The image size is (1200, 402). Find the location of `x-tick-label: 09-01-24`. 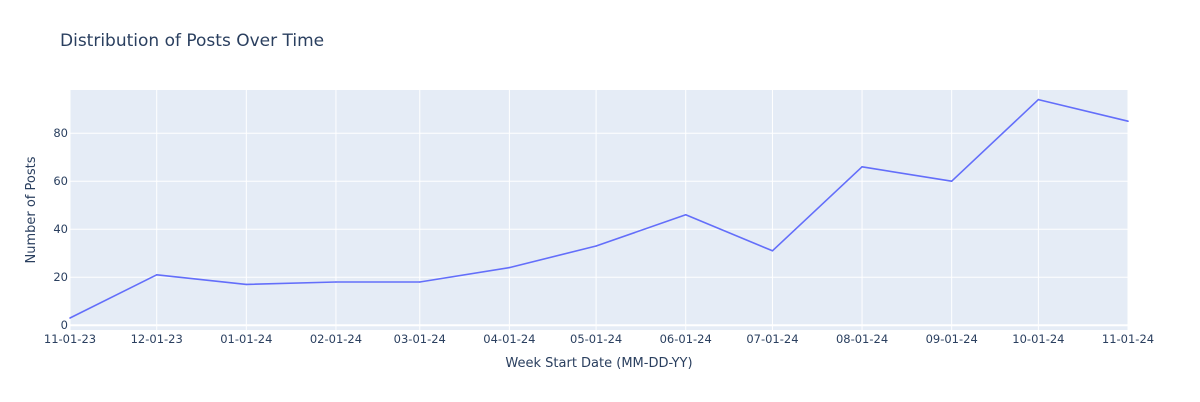

x-tick-label: 09-01-24 is located at coordinates (952, 339).